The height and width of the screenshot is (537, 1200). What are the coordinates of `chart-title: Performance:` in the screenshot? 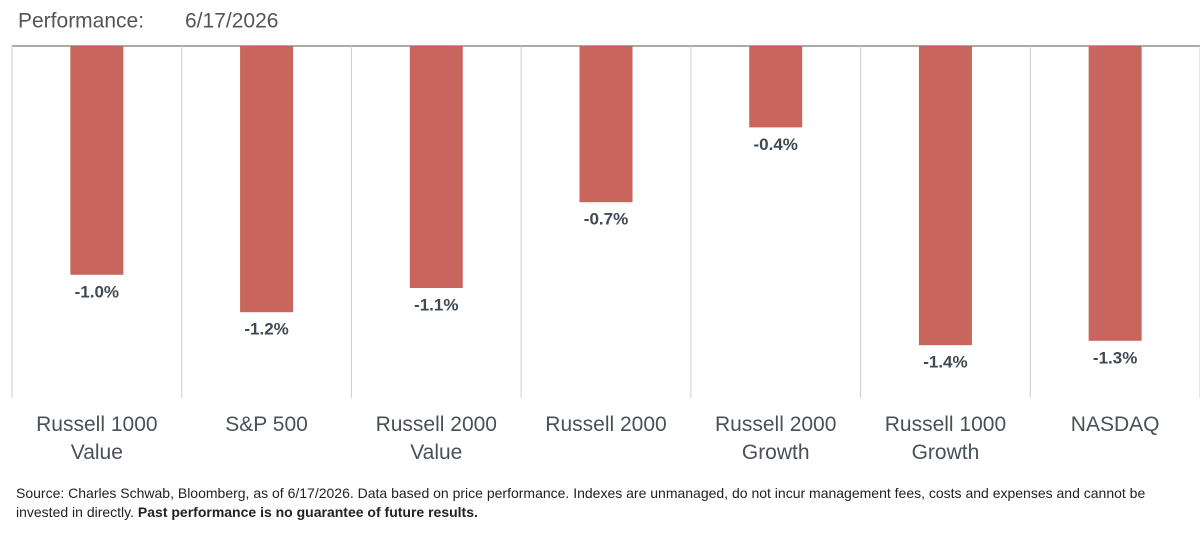 It's located at (81, 21).